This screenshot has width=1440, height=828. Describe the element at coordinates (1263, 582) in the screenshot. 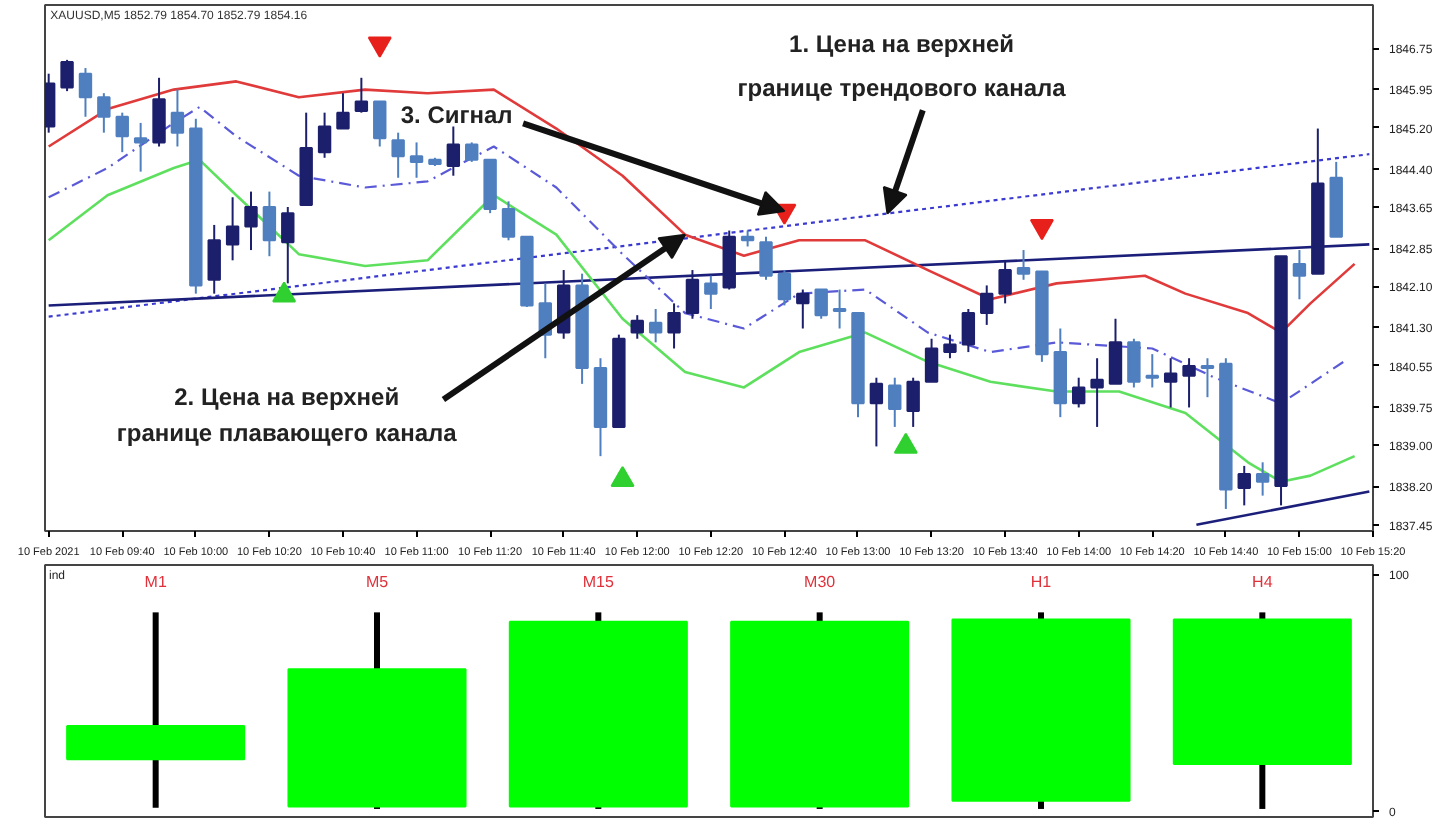

I see `x-tick-label: H4` at that location.